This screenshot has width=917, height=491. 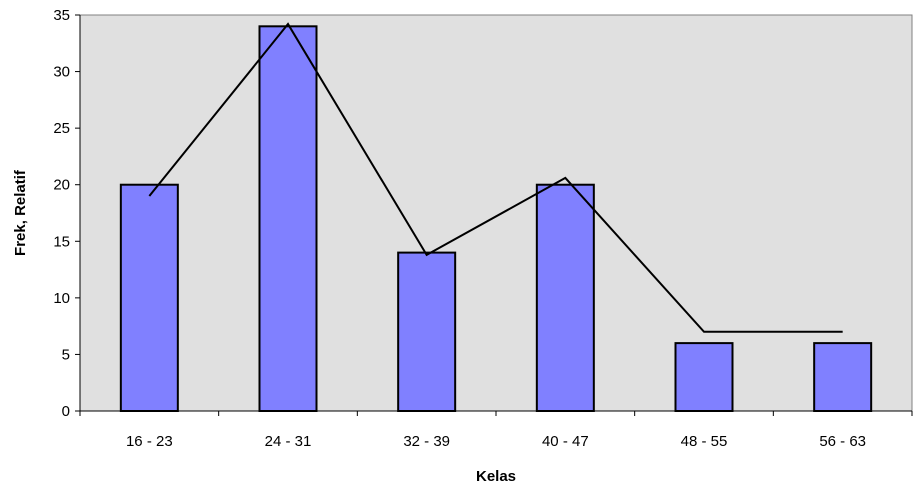 I want to click on y-tick-label: 5, so click(x=66, y=354).